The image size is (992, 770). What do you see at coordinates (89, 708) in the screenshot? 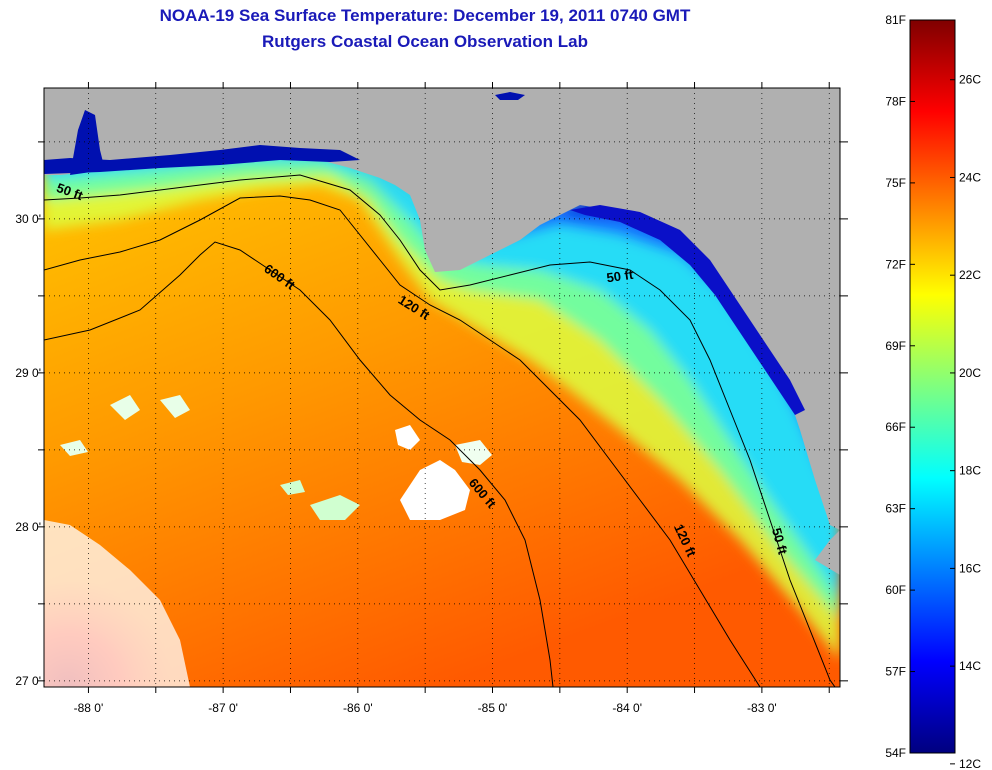
I see `lon-tick-label: -88 0'` at bounding box center [89, 708].